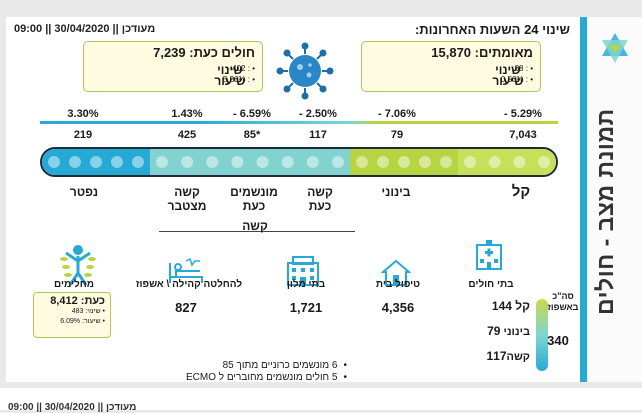 Image resolution: width=642 pixels, height=413 pixels. Describe the element at coordinates (252, 135) in the screenshot. I see `count-ventilated: 85*` at that location.